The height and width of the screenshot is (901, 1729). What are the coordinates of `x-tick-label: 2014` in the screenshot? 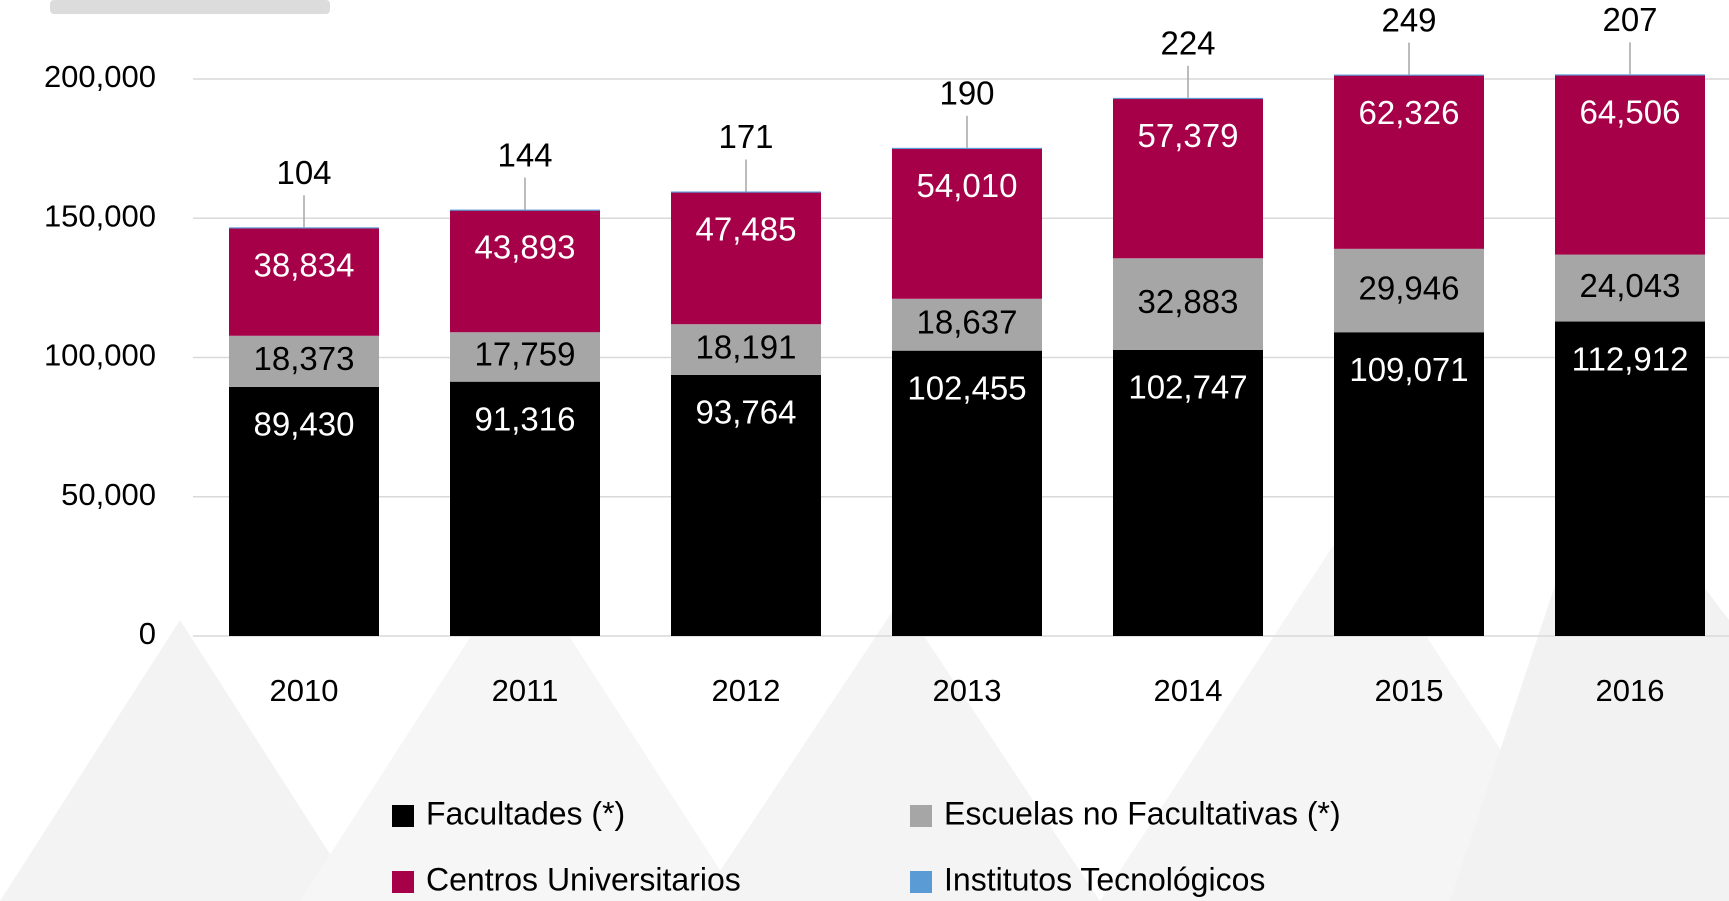 It's located at (1188, 690).